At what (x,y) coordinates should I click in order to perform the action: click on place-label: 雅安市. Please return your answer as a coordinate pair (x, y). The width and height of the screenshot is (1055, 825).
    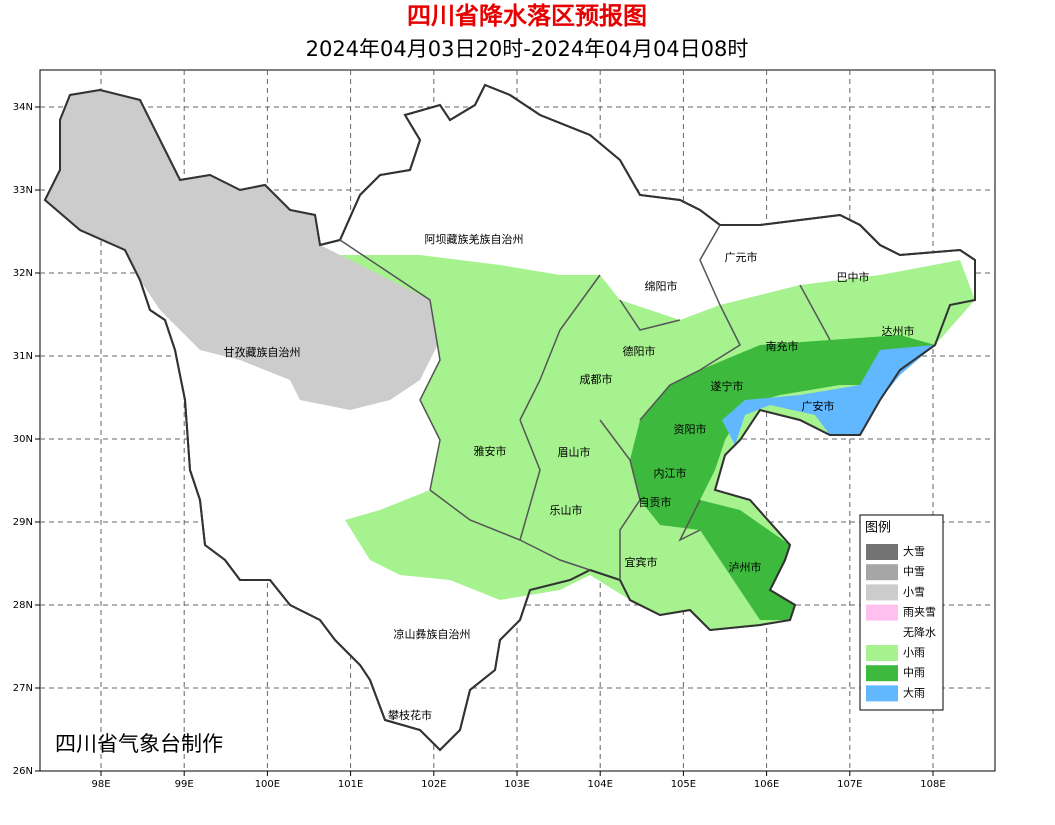
    Looking at the image, I should click on (490, 451).